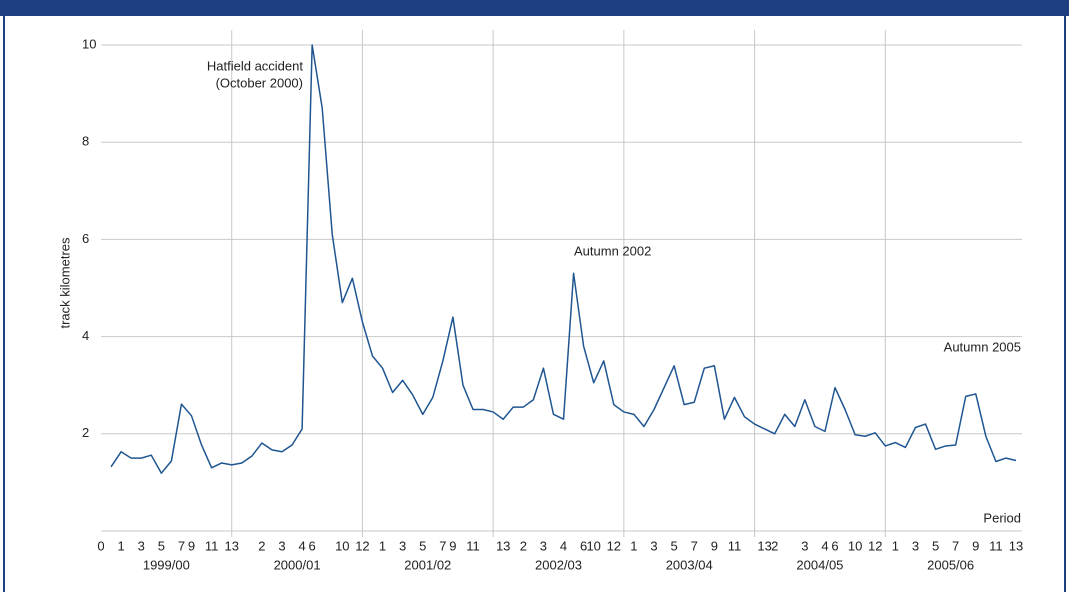 This screenshot has width=1069, height=592. What do you see at coordinates (166, 564) in the screenshot?
I see `x-group-label: 1999/00` at bounding box center [166, 564].